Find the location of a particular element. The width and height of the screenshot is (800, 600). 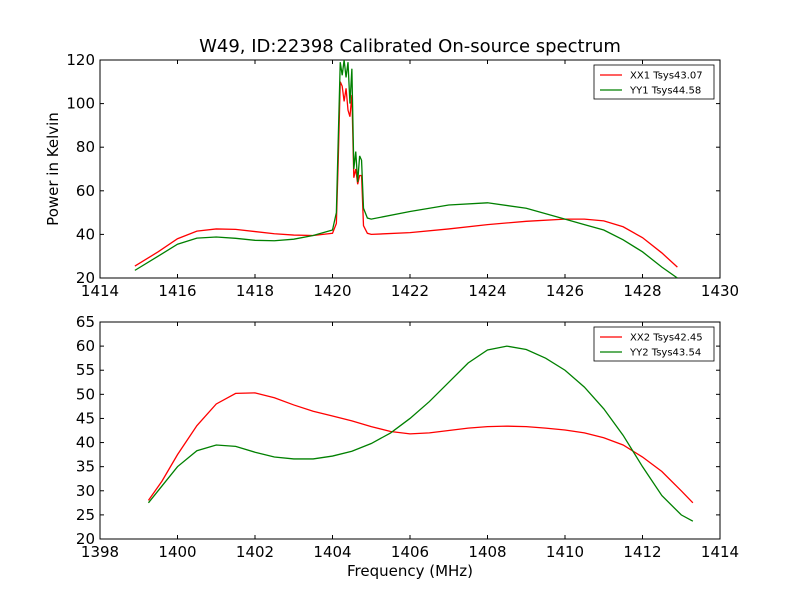

y-tick-label: 30 is located at coordinates (85, 491).